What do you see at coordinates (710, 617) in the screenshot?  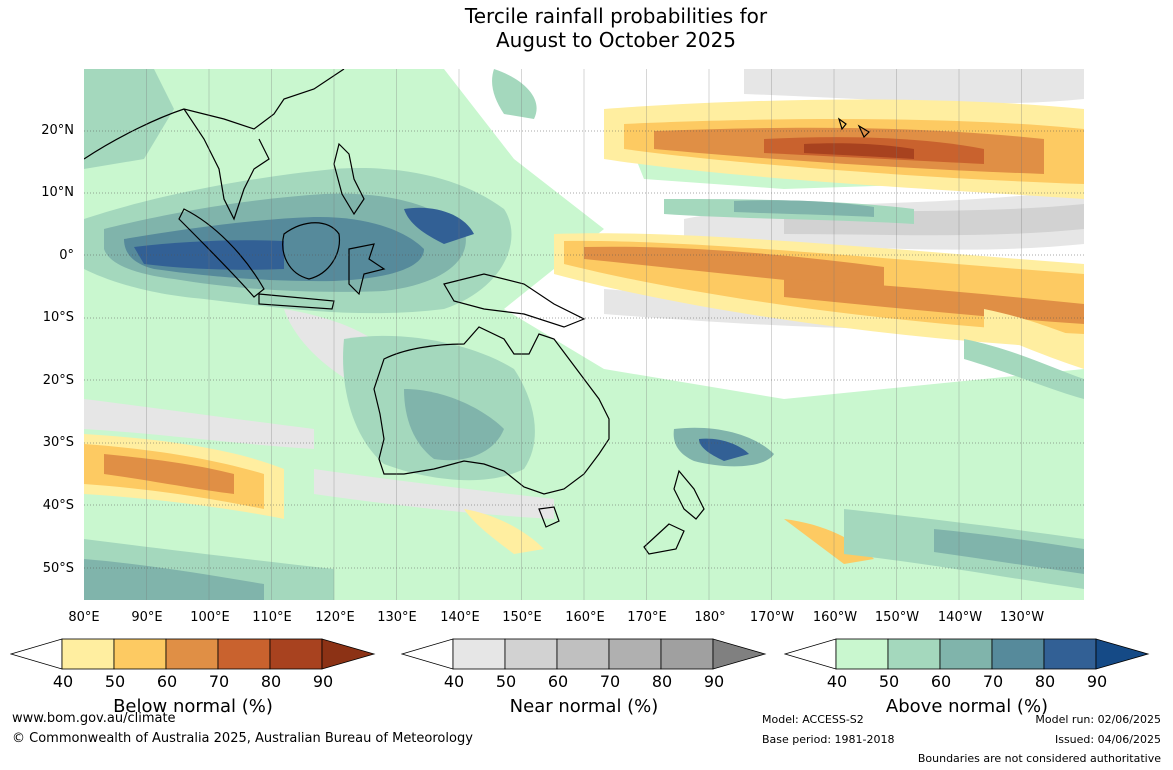 I see `lon-label: 180°` at bounding box center [710, 617].